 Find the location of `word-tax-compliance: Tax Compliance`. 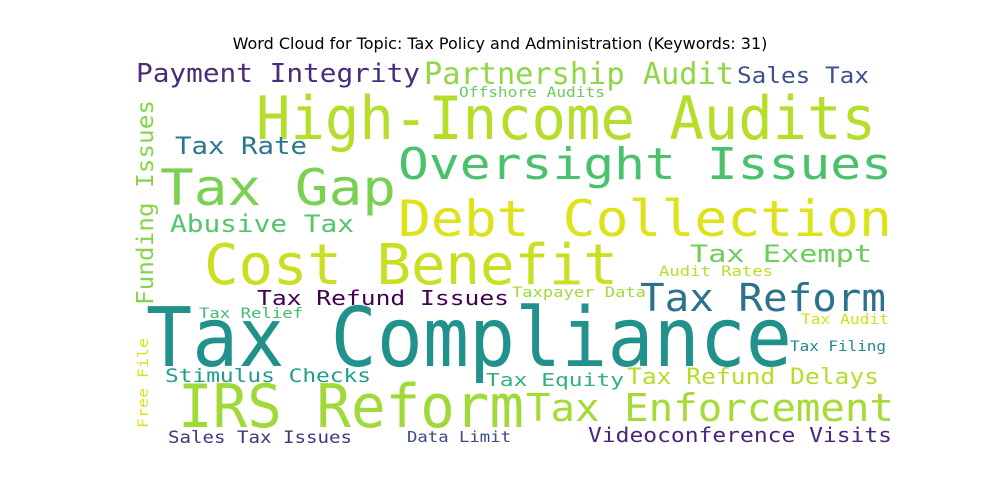

word-tax-compliance: Tax Compliance is located at coordinates (469, 338).